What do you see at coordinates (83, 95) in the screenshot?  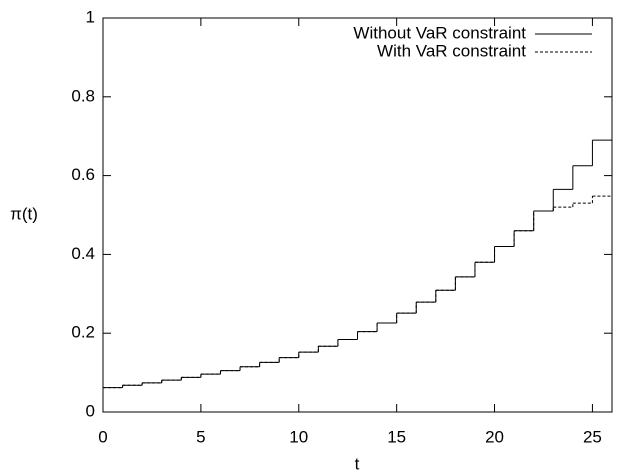 I see `y-tick-label: 0.8` at bounding box center [83, 95].